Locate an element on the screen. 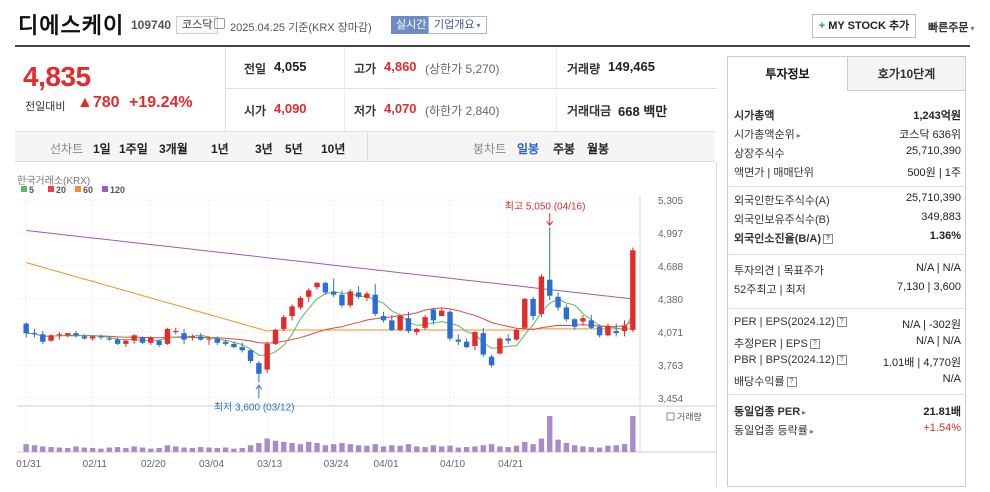 The height and width of the screenshot is (492, 990). info-key: 액면가 | 매매단위 is located at coordinates (774, 173).